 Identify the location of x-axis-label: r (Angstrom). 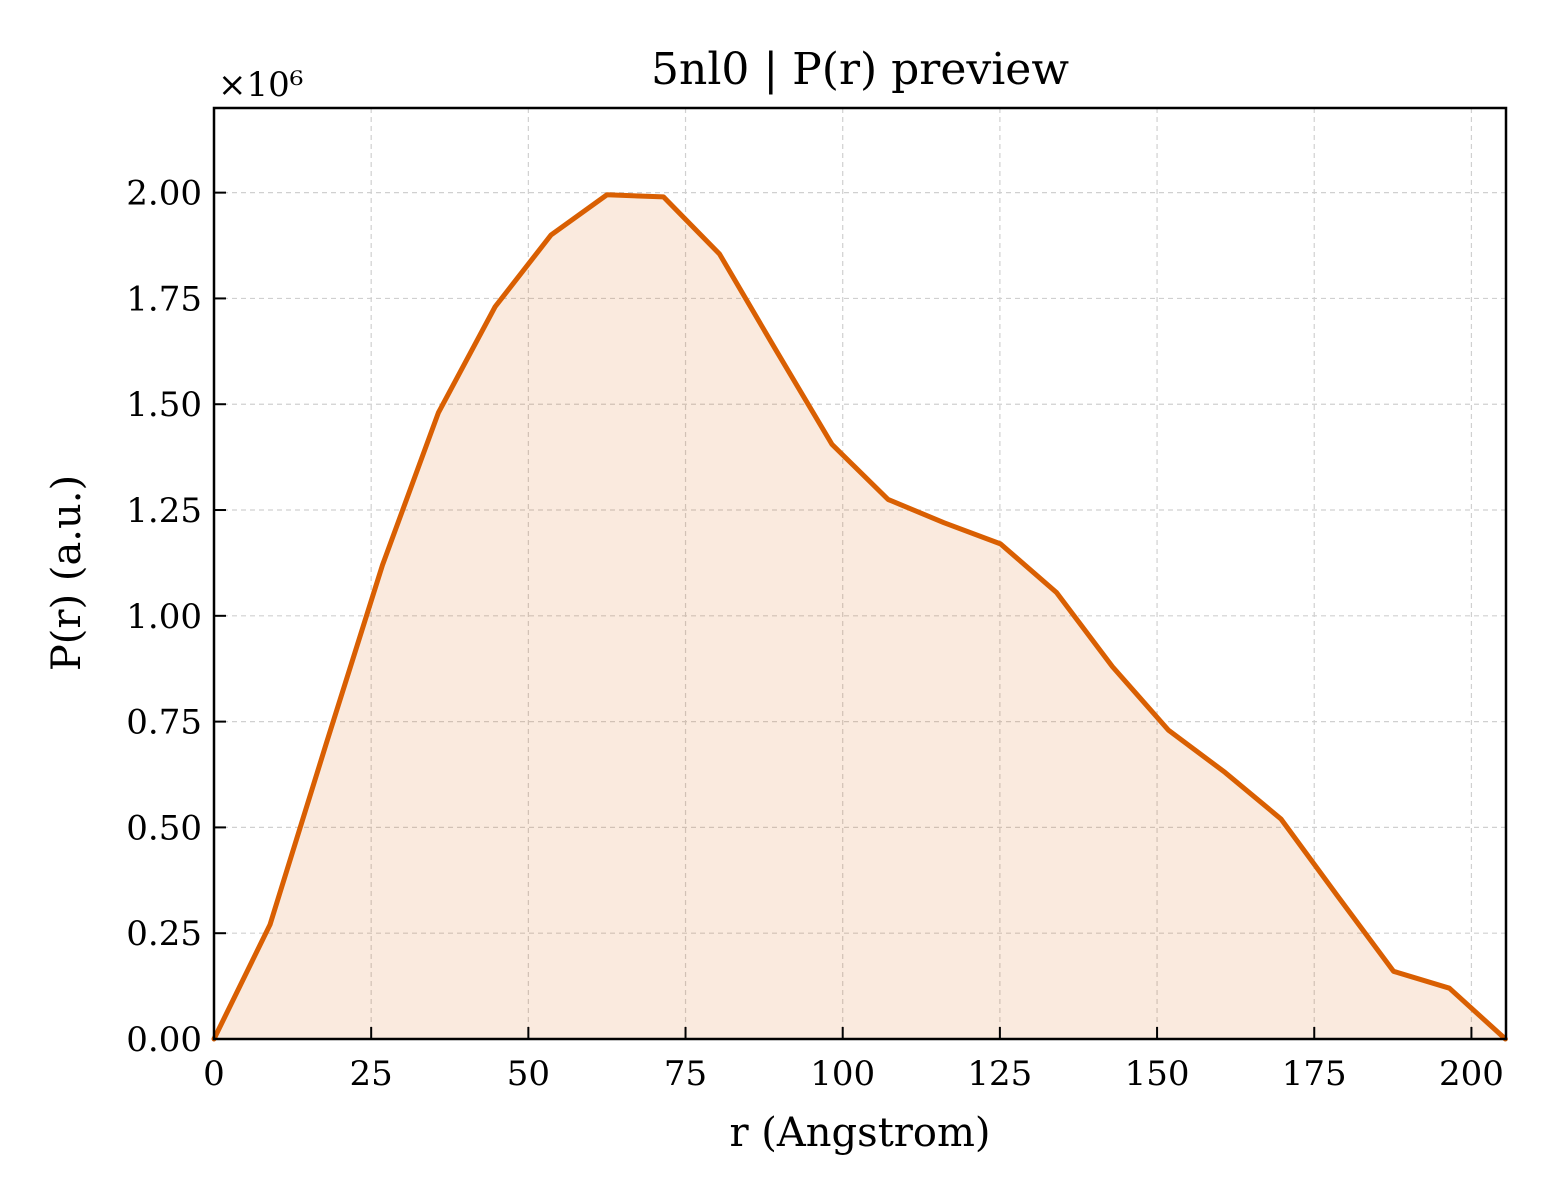
(859, 1133).